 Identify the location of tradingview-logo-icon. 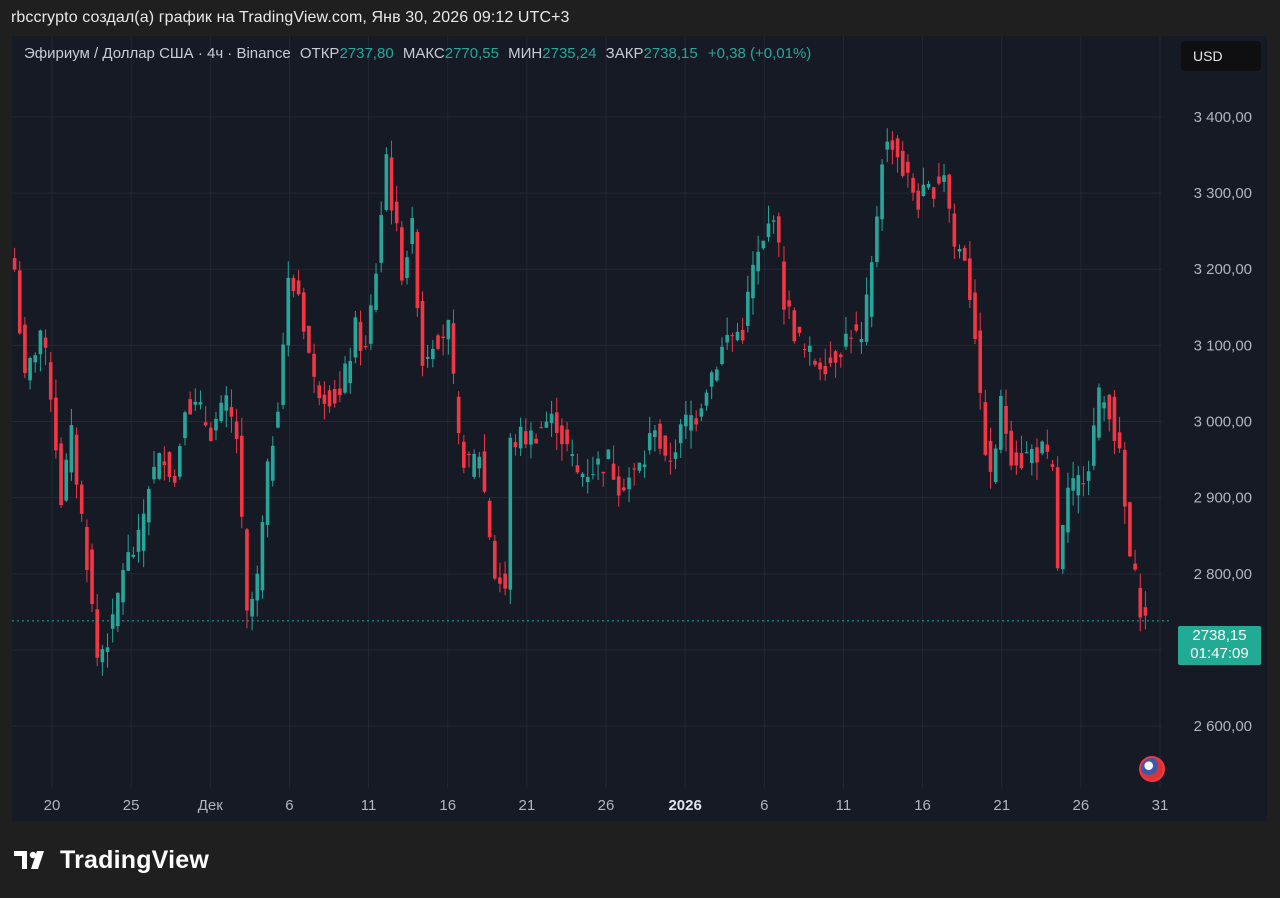
(29, 860).